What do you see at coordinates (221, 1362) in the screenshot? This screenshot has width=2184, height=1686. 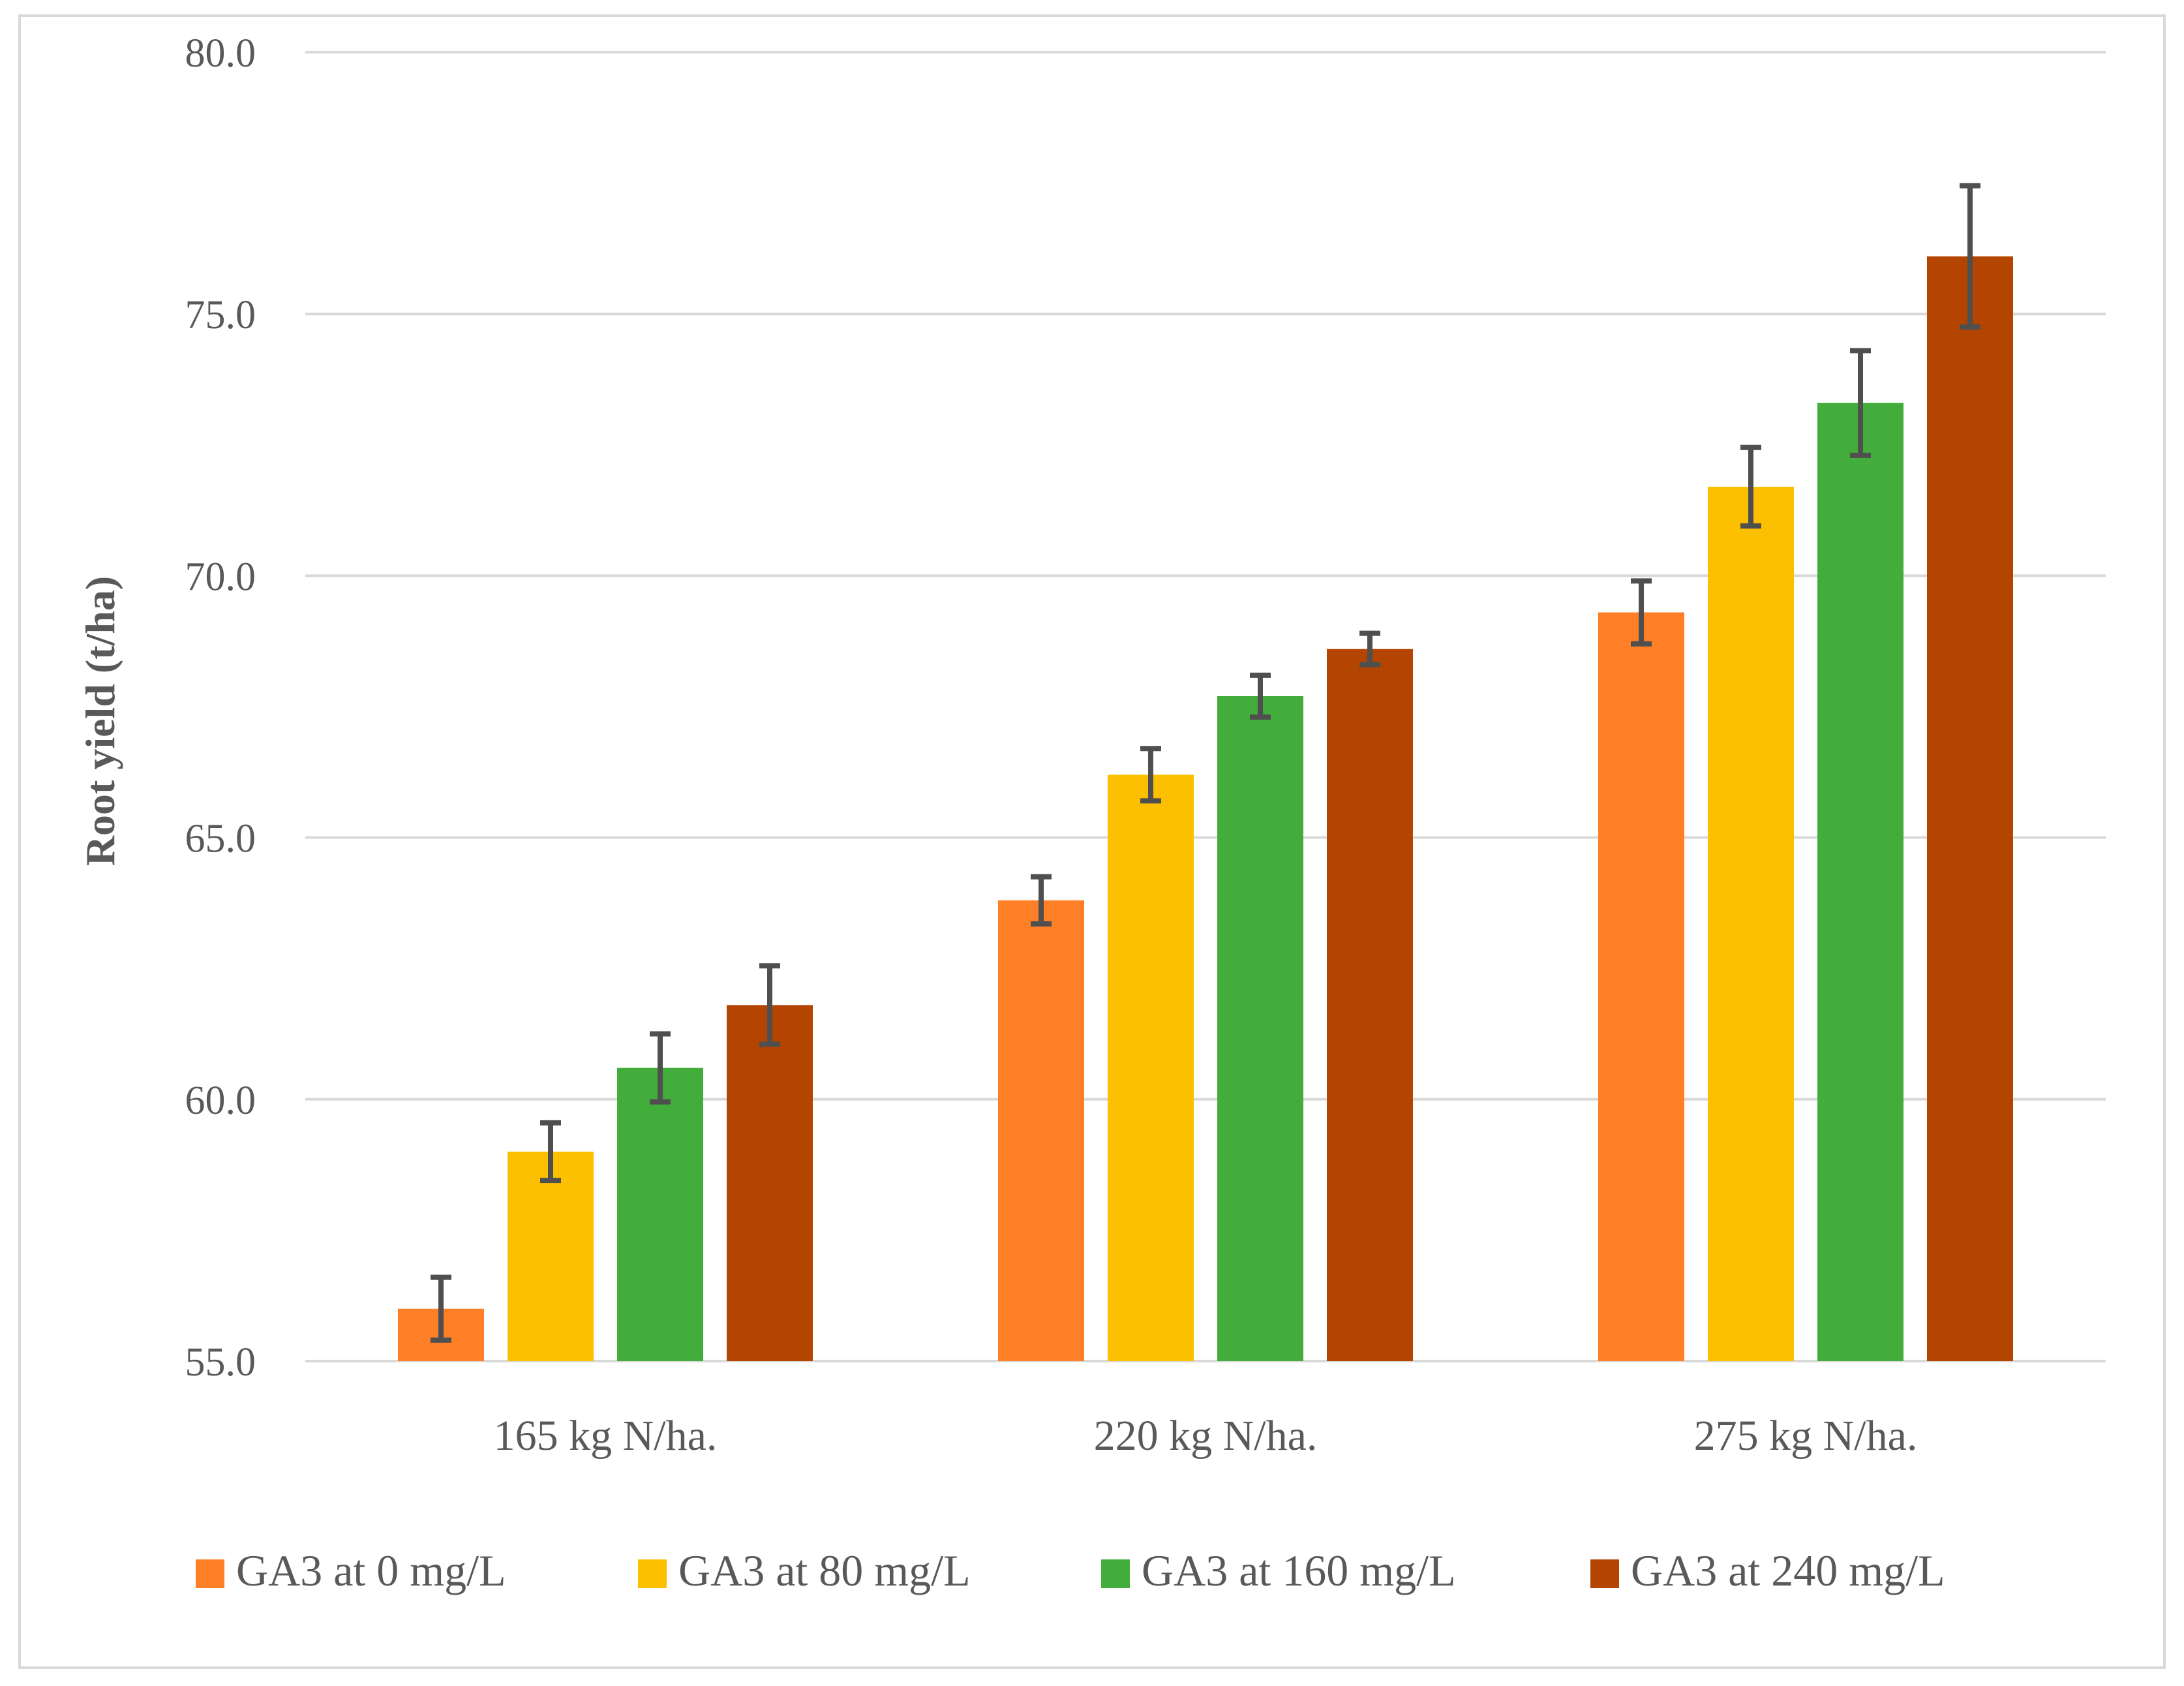 I see `y-tick-label: 55.0` at bounding box center [221, 1362].